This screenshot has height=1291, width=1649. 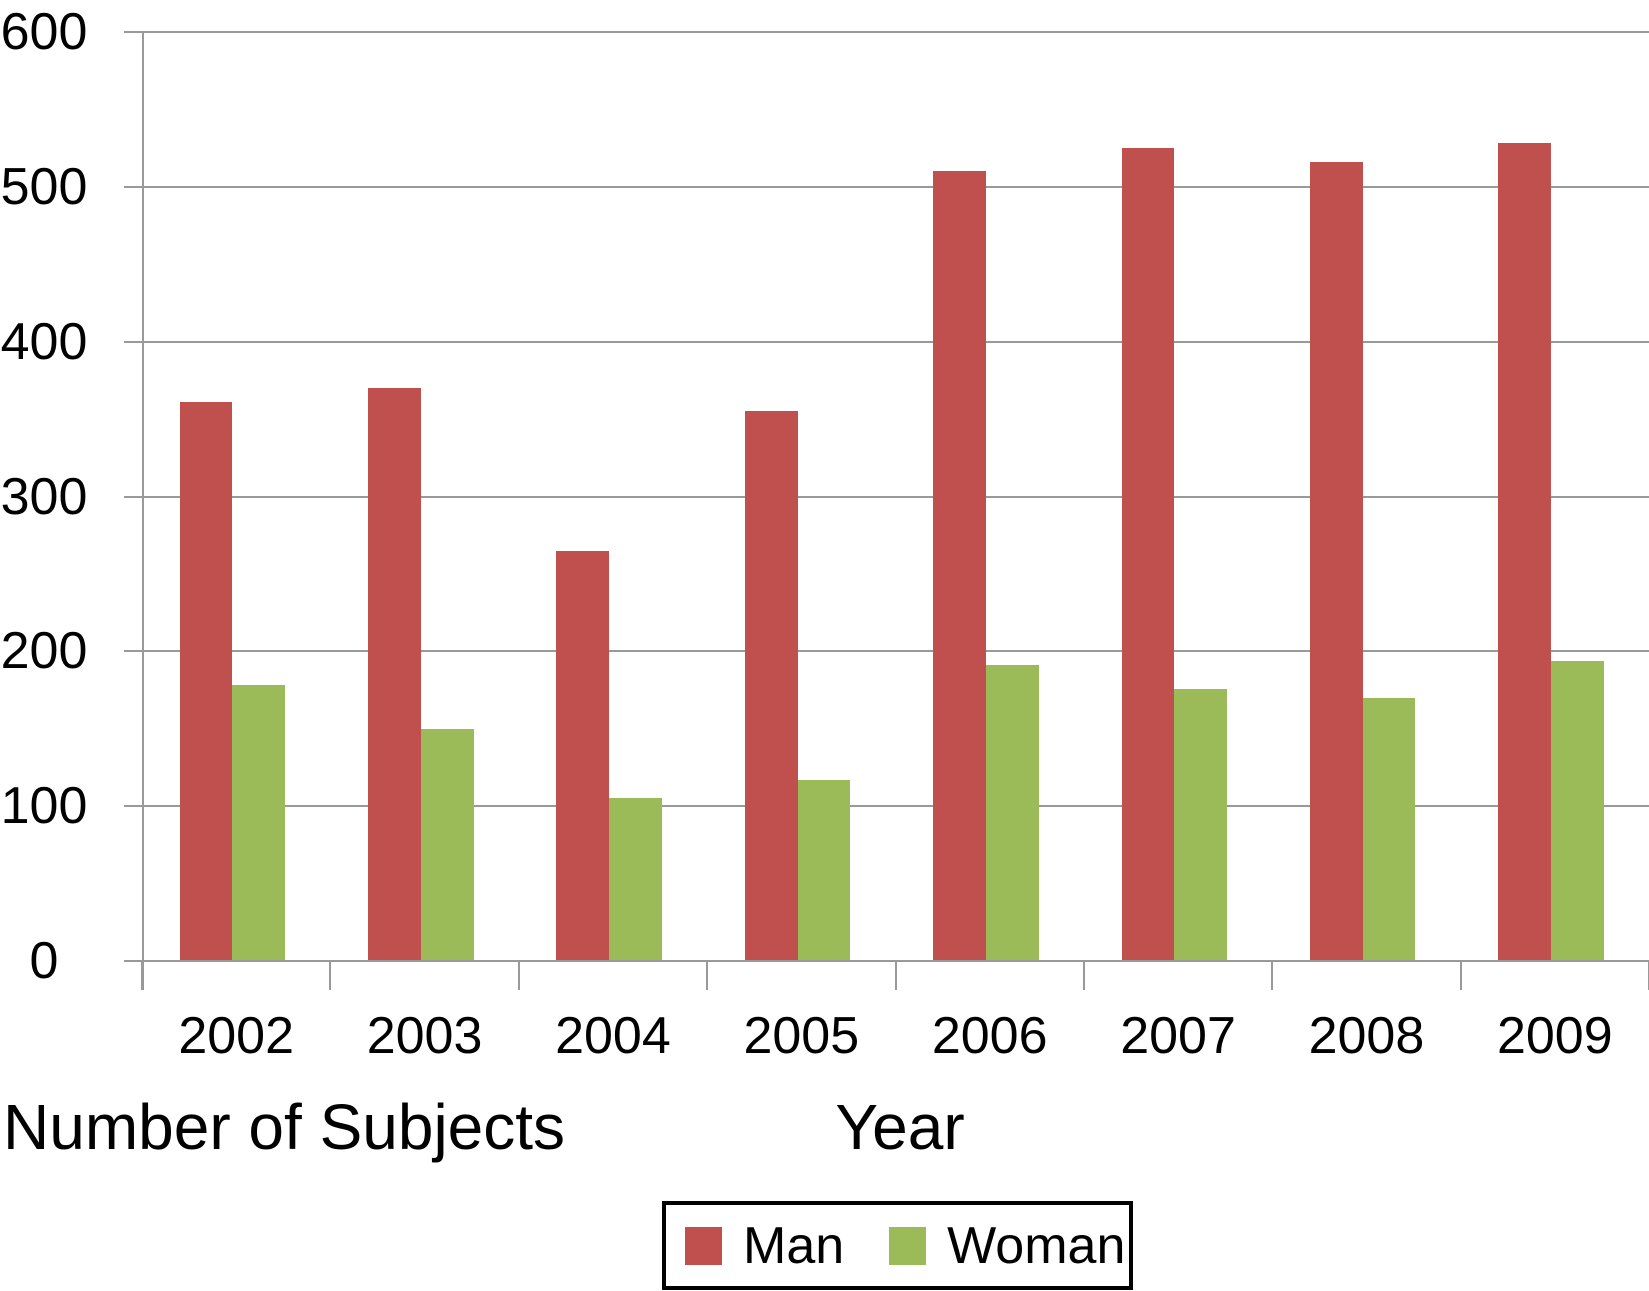 What do you see at coordinates (613, 1036) in the screenshot?
I see `x-tick-label-2004: 2004` at bounding box center [613, 1036].